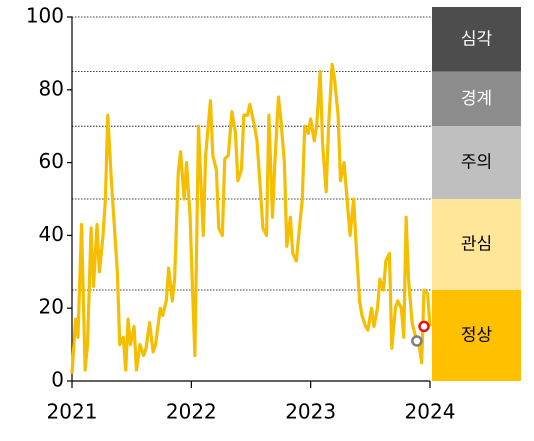  I want to click on y-tick-label: 40, so click(51, 234).